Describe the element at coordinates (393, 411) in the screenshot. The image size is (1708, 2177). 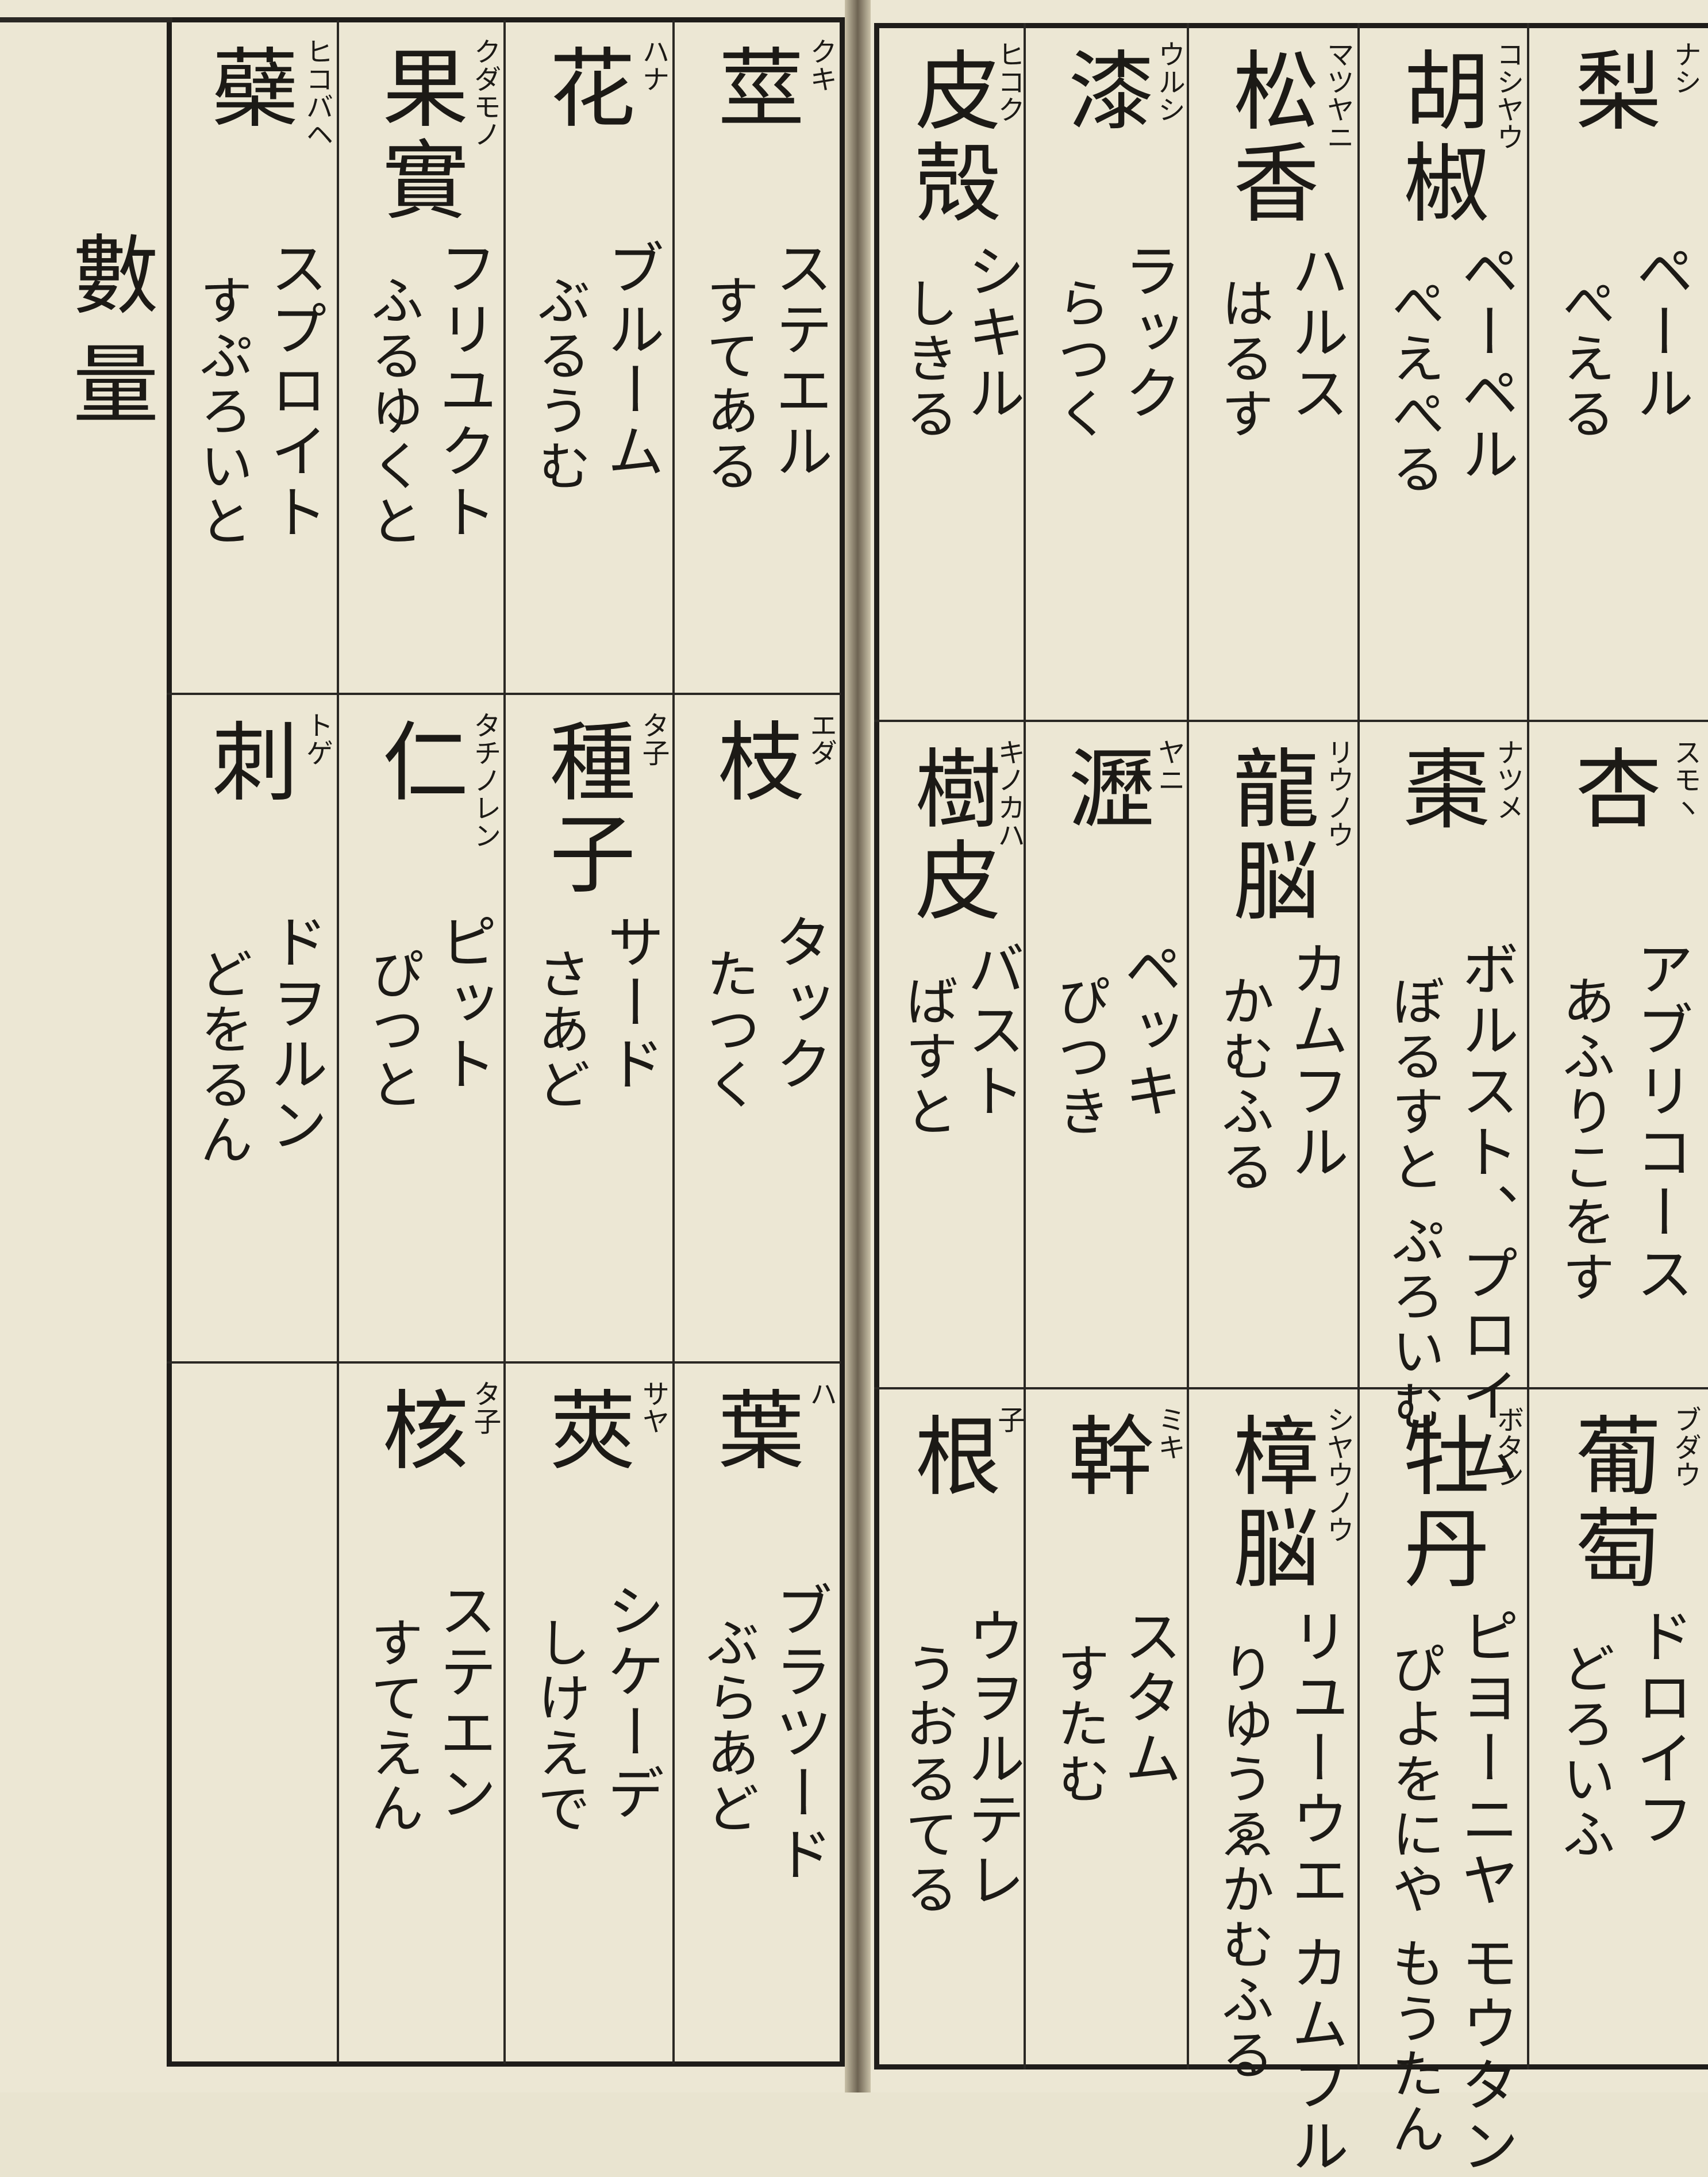
I see `kana-transliteration: ふるゆくと` at that location.